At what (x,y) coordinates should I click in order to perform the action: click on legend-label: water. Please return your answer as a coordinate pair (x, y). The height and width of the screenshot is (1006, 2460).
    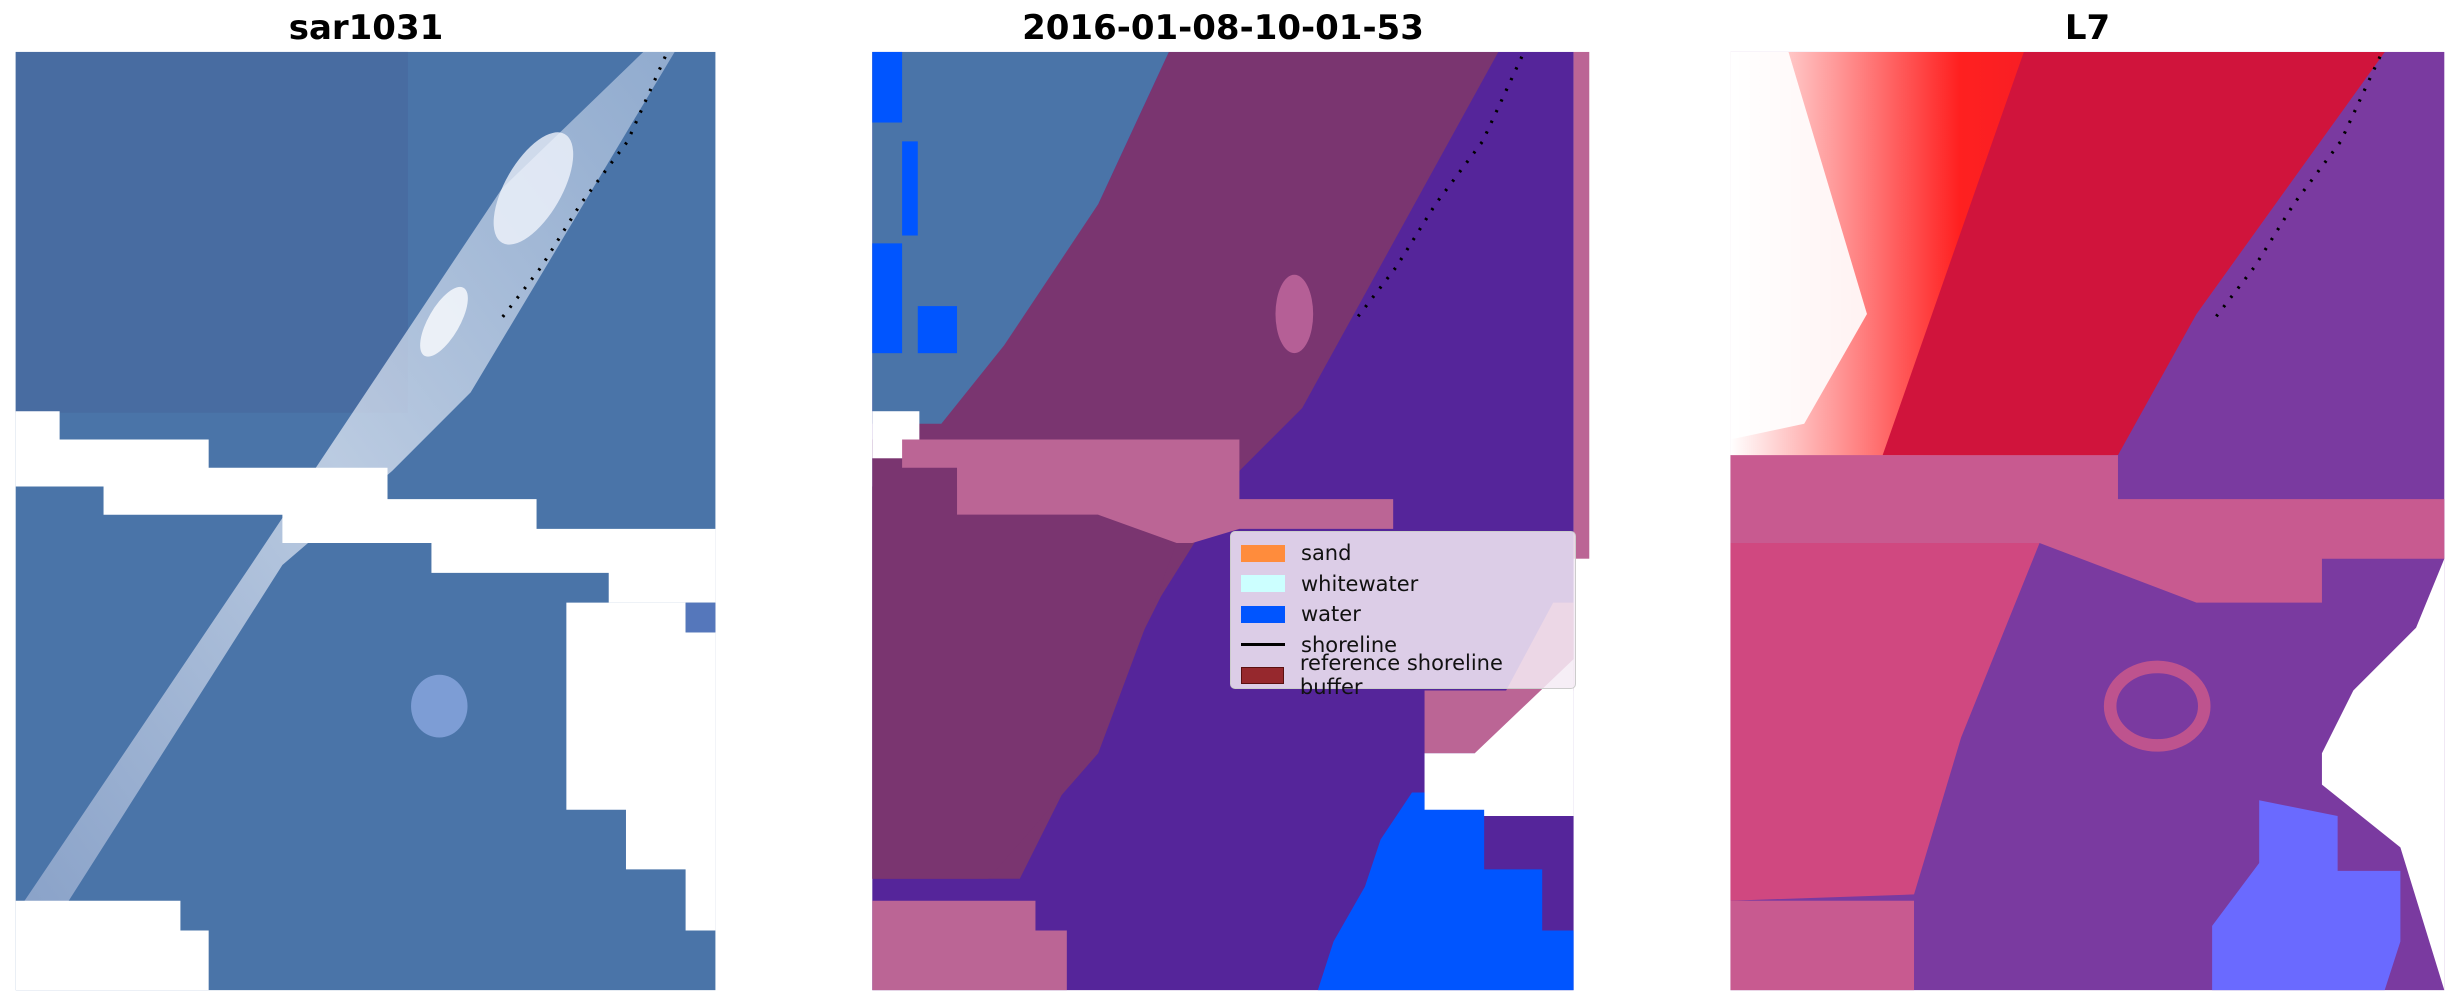
    Looking at the image, I should click on (1331, 614).